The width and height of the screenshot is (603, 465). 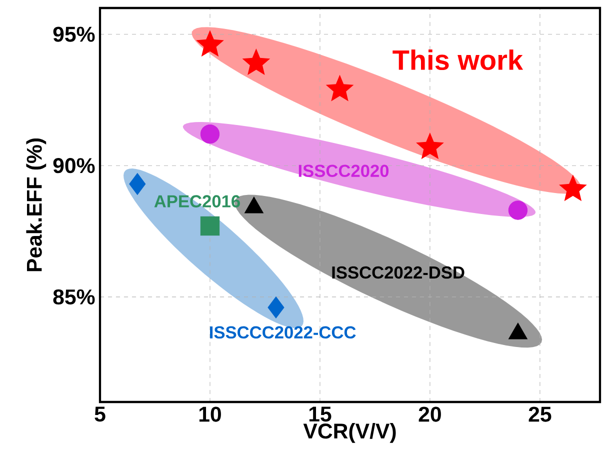 I want to click on series-label: This work, so click(x=458, y=59).